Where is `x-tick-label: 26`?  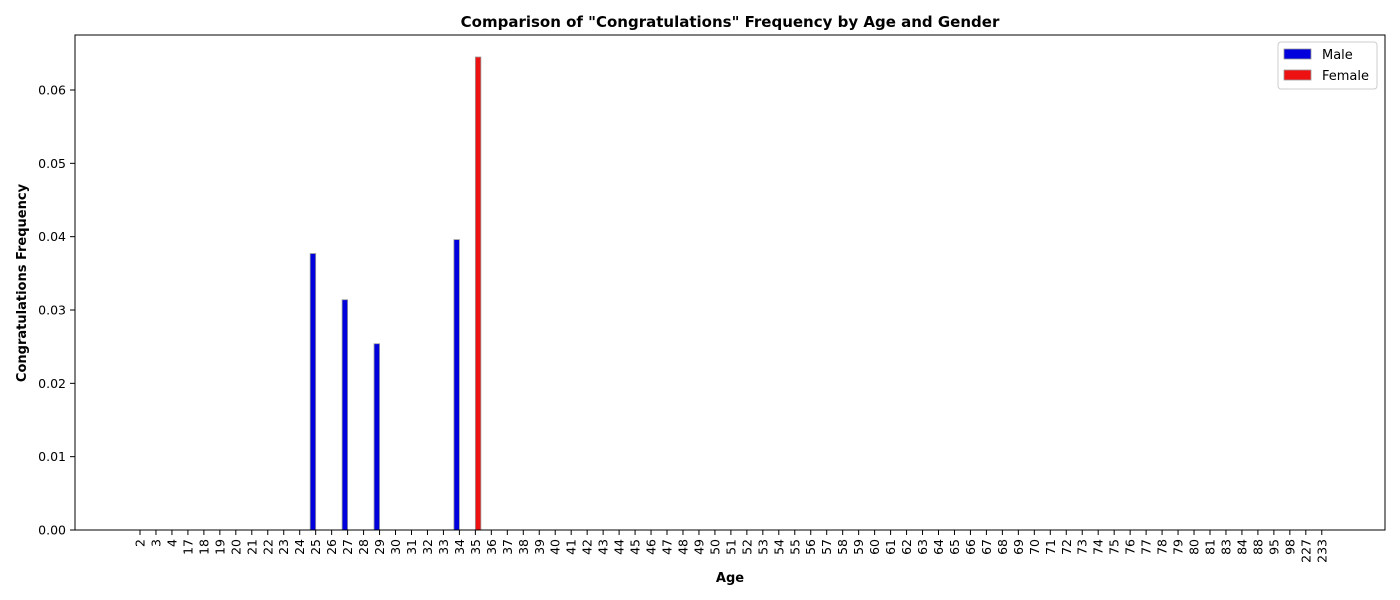
x-tick-label: 26 is located at coordinates (331, 547).